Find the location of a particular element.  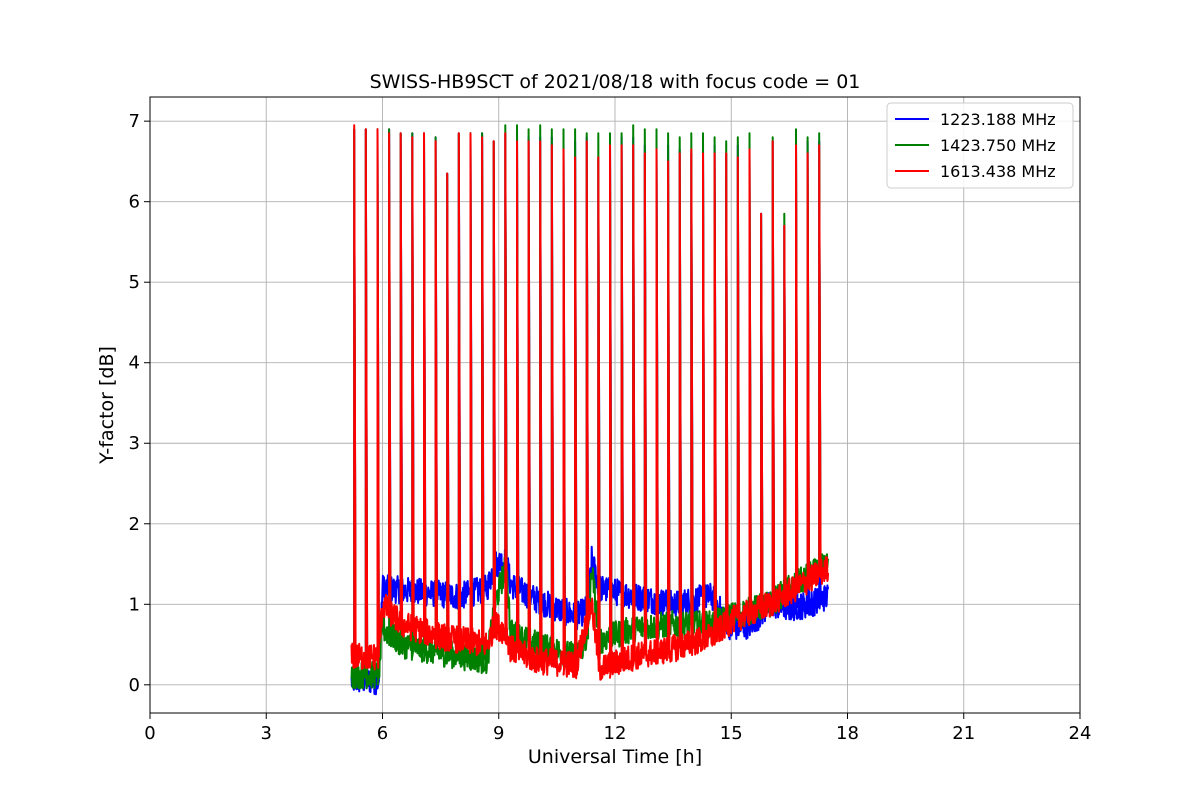

x-axis-ticks: 0 3 6 9 12 15 18 21 24 is located at coordinates (617, 728).